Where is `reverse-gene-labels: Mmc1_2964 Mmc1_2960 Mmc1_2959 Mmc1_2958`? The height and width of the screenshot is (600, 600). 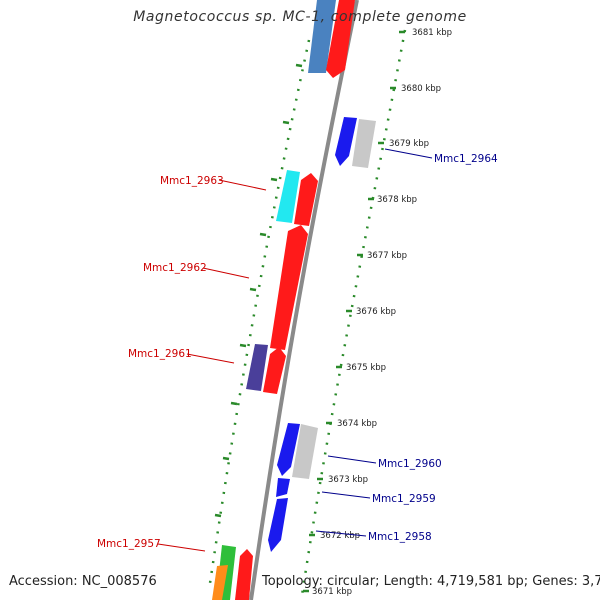 reverse-gene-labels: Mmc1_2964 Mmc1_2960 Mmc1_2959 Mmc1_2958 is located at coordinates (433, 348).